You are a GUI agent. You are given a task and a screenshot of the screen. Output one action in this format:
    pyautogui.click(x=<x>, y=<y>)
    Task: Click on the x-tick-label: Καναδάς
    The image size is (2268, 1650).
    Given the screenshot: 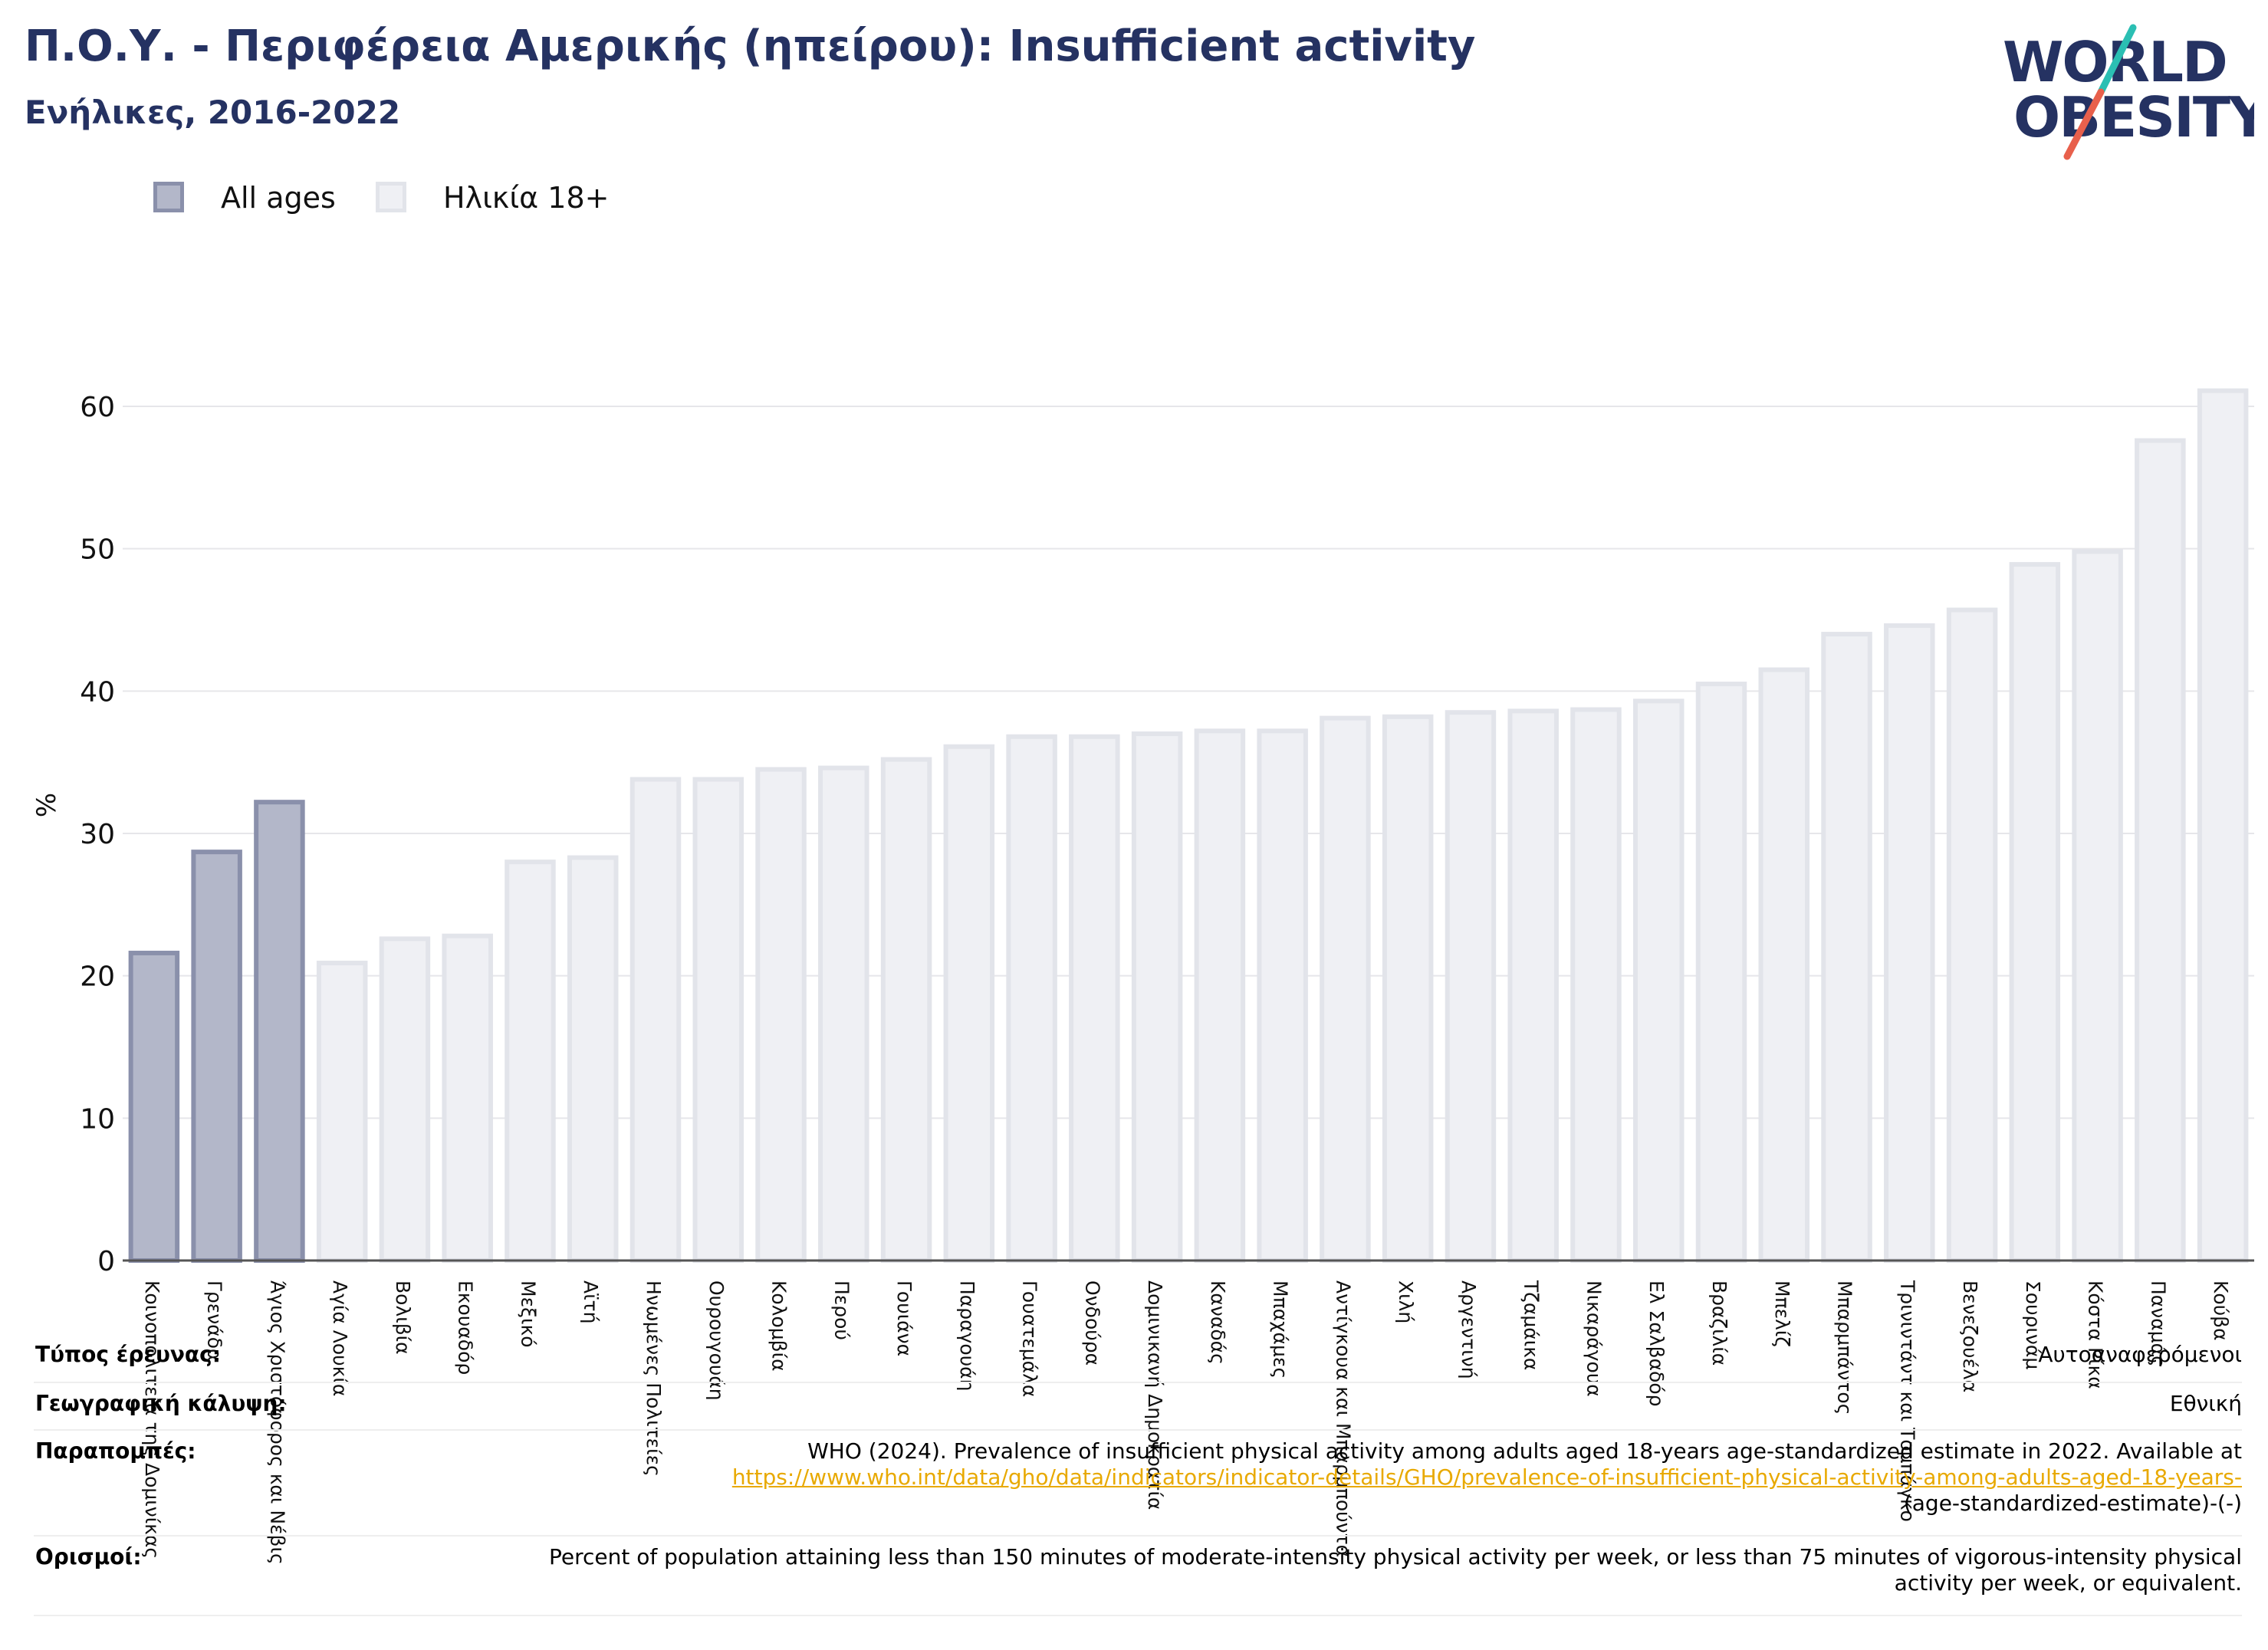 What is the action you would take?
    pyautogui.click(x=1218, y=1322)
    